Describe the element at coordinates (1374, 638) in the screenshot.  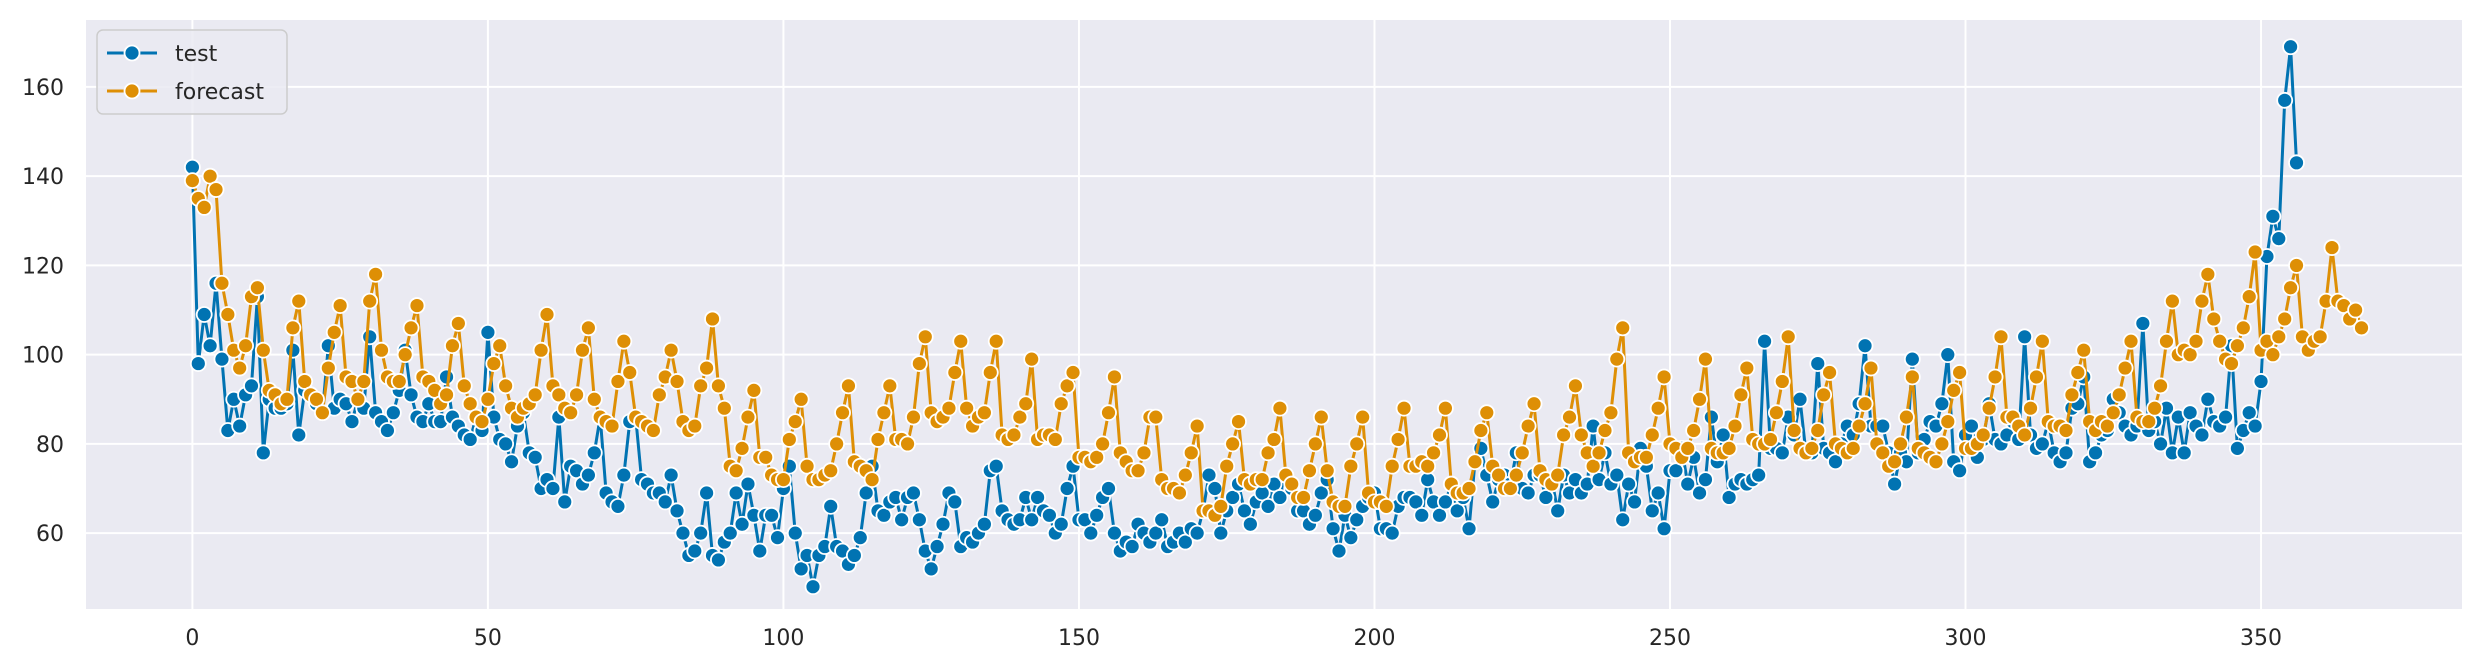
I see `x-tick-label: 200` at that location.